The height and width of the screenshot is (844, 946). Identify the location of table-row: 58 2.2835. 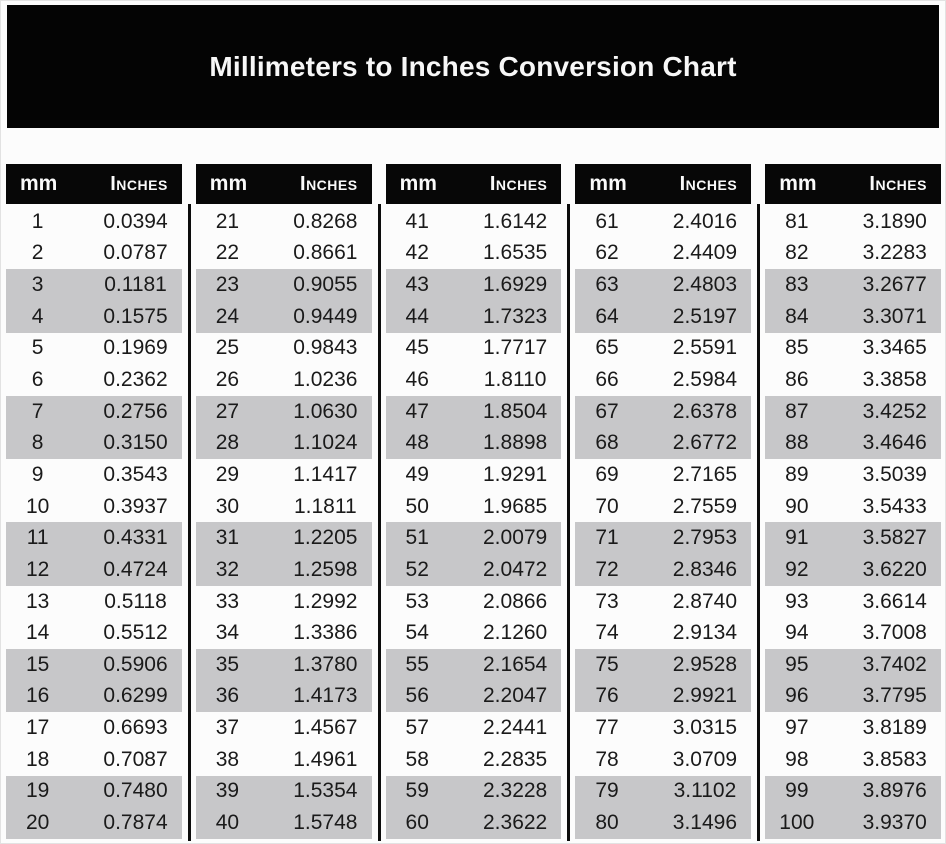
(474, 760).